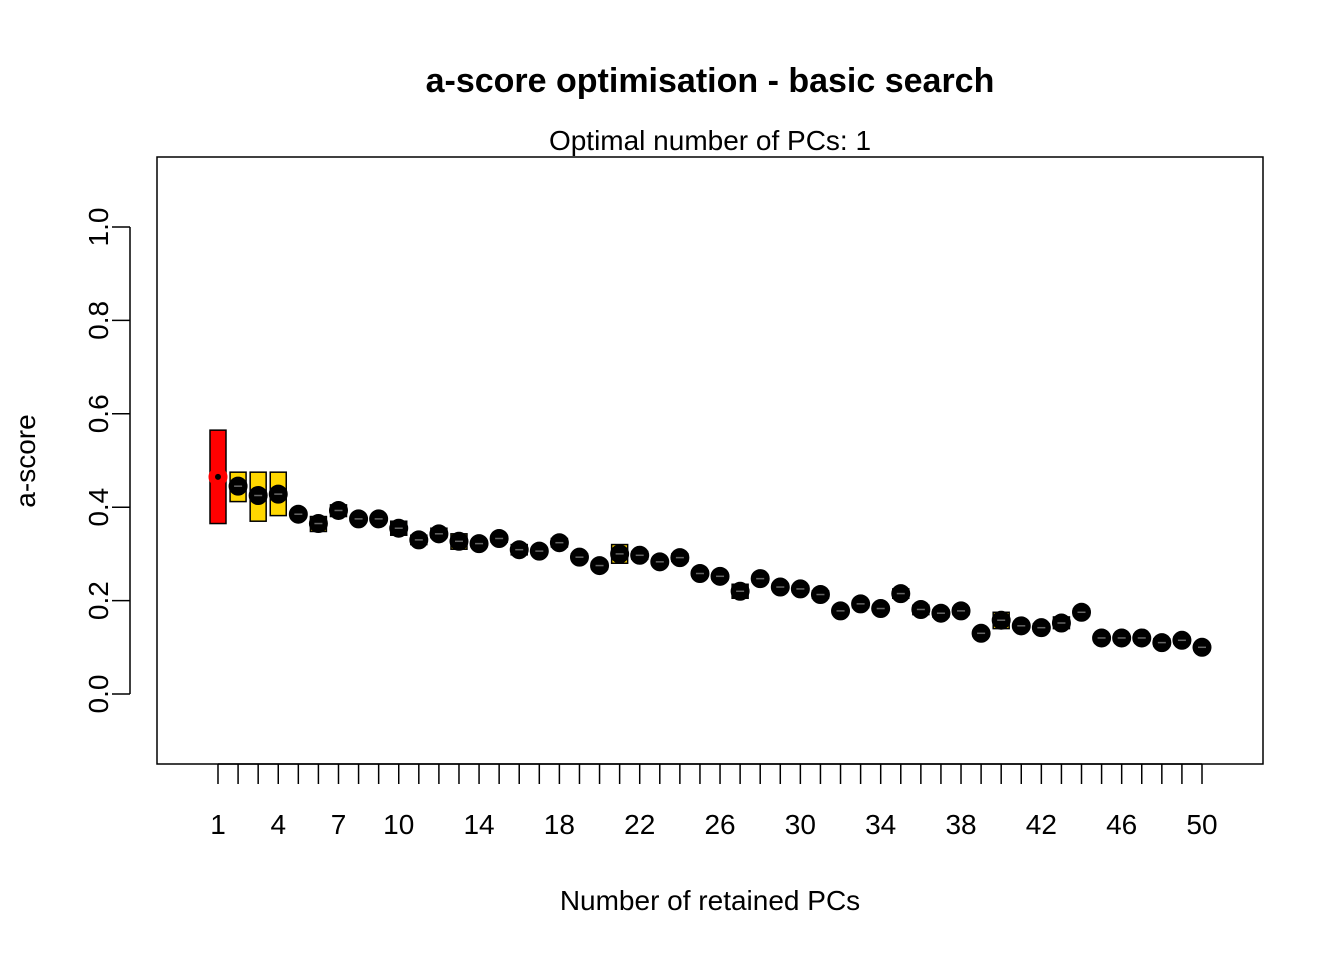 The height and width of the screenshot is (960, 1344). What do you see at coordinates (880, 824) in the screenshot?
I see `x-tick-label: 34` at bounding box center [880, 824].